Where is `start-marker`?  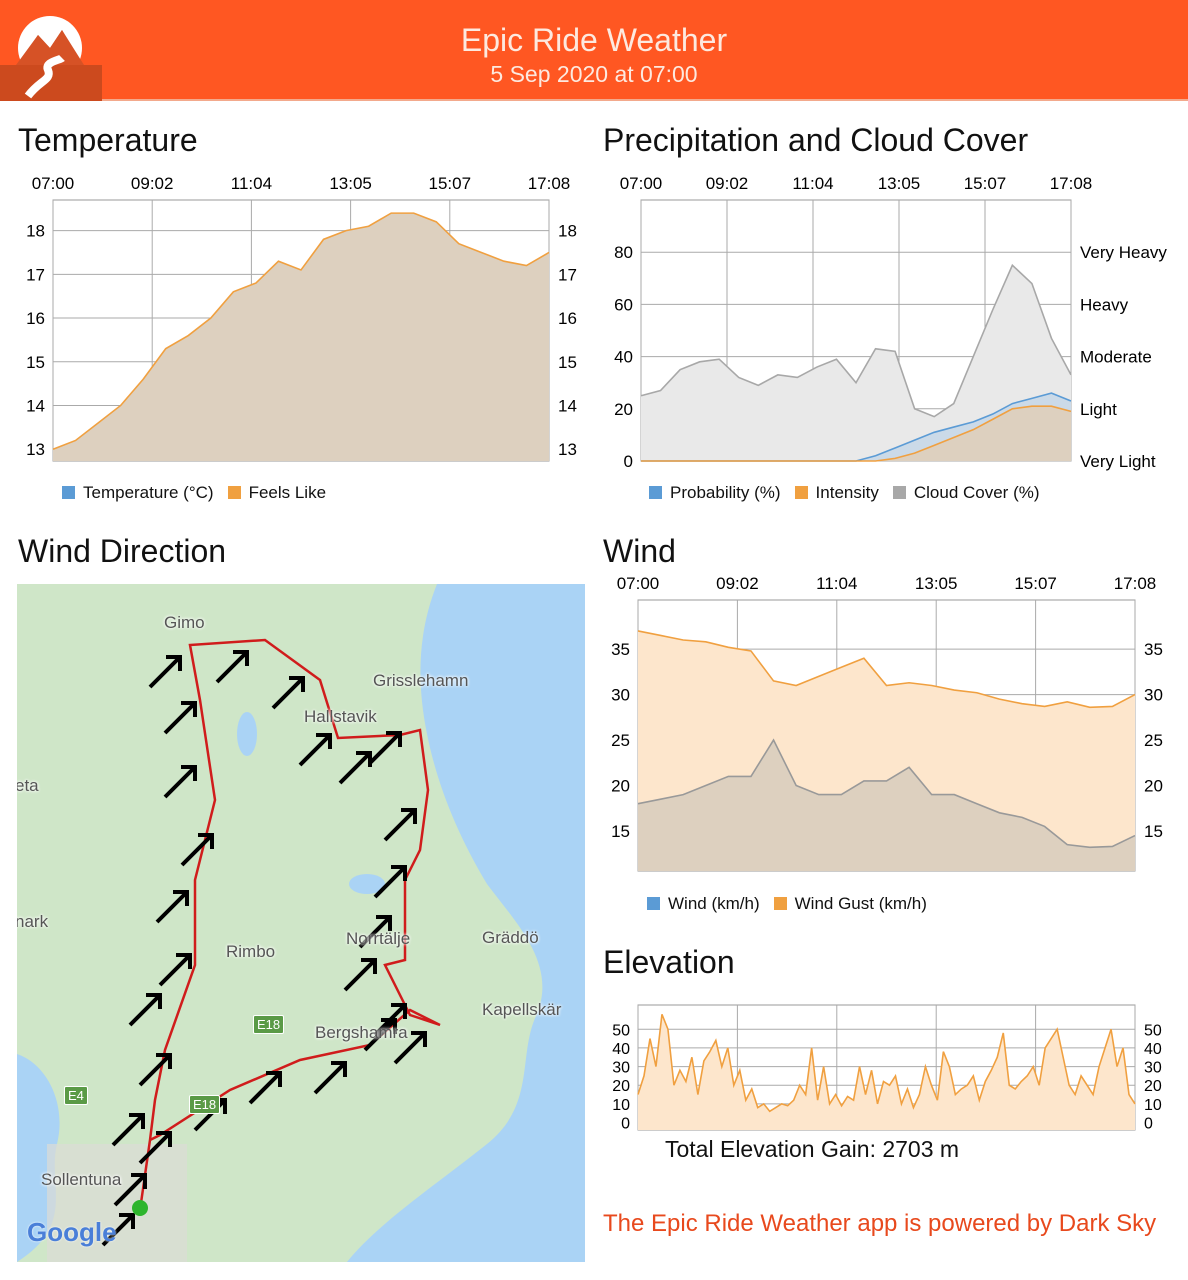 start-marker is located at coordinates (140, 1208).